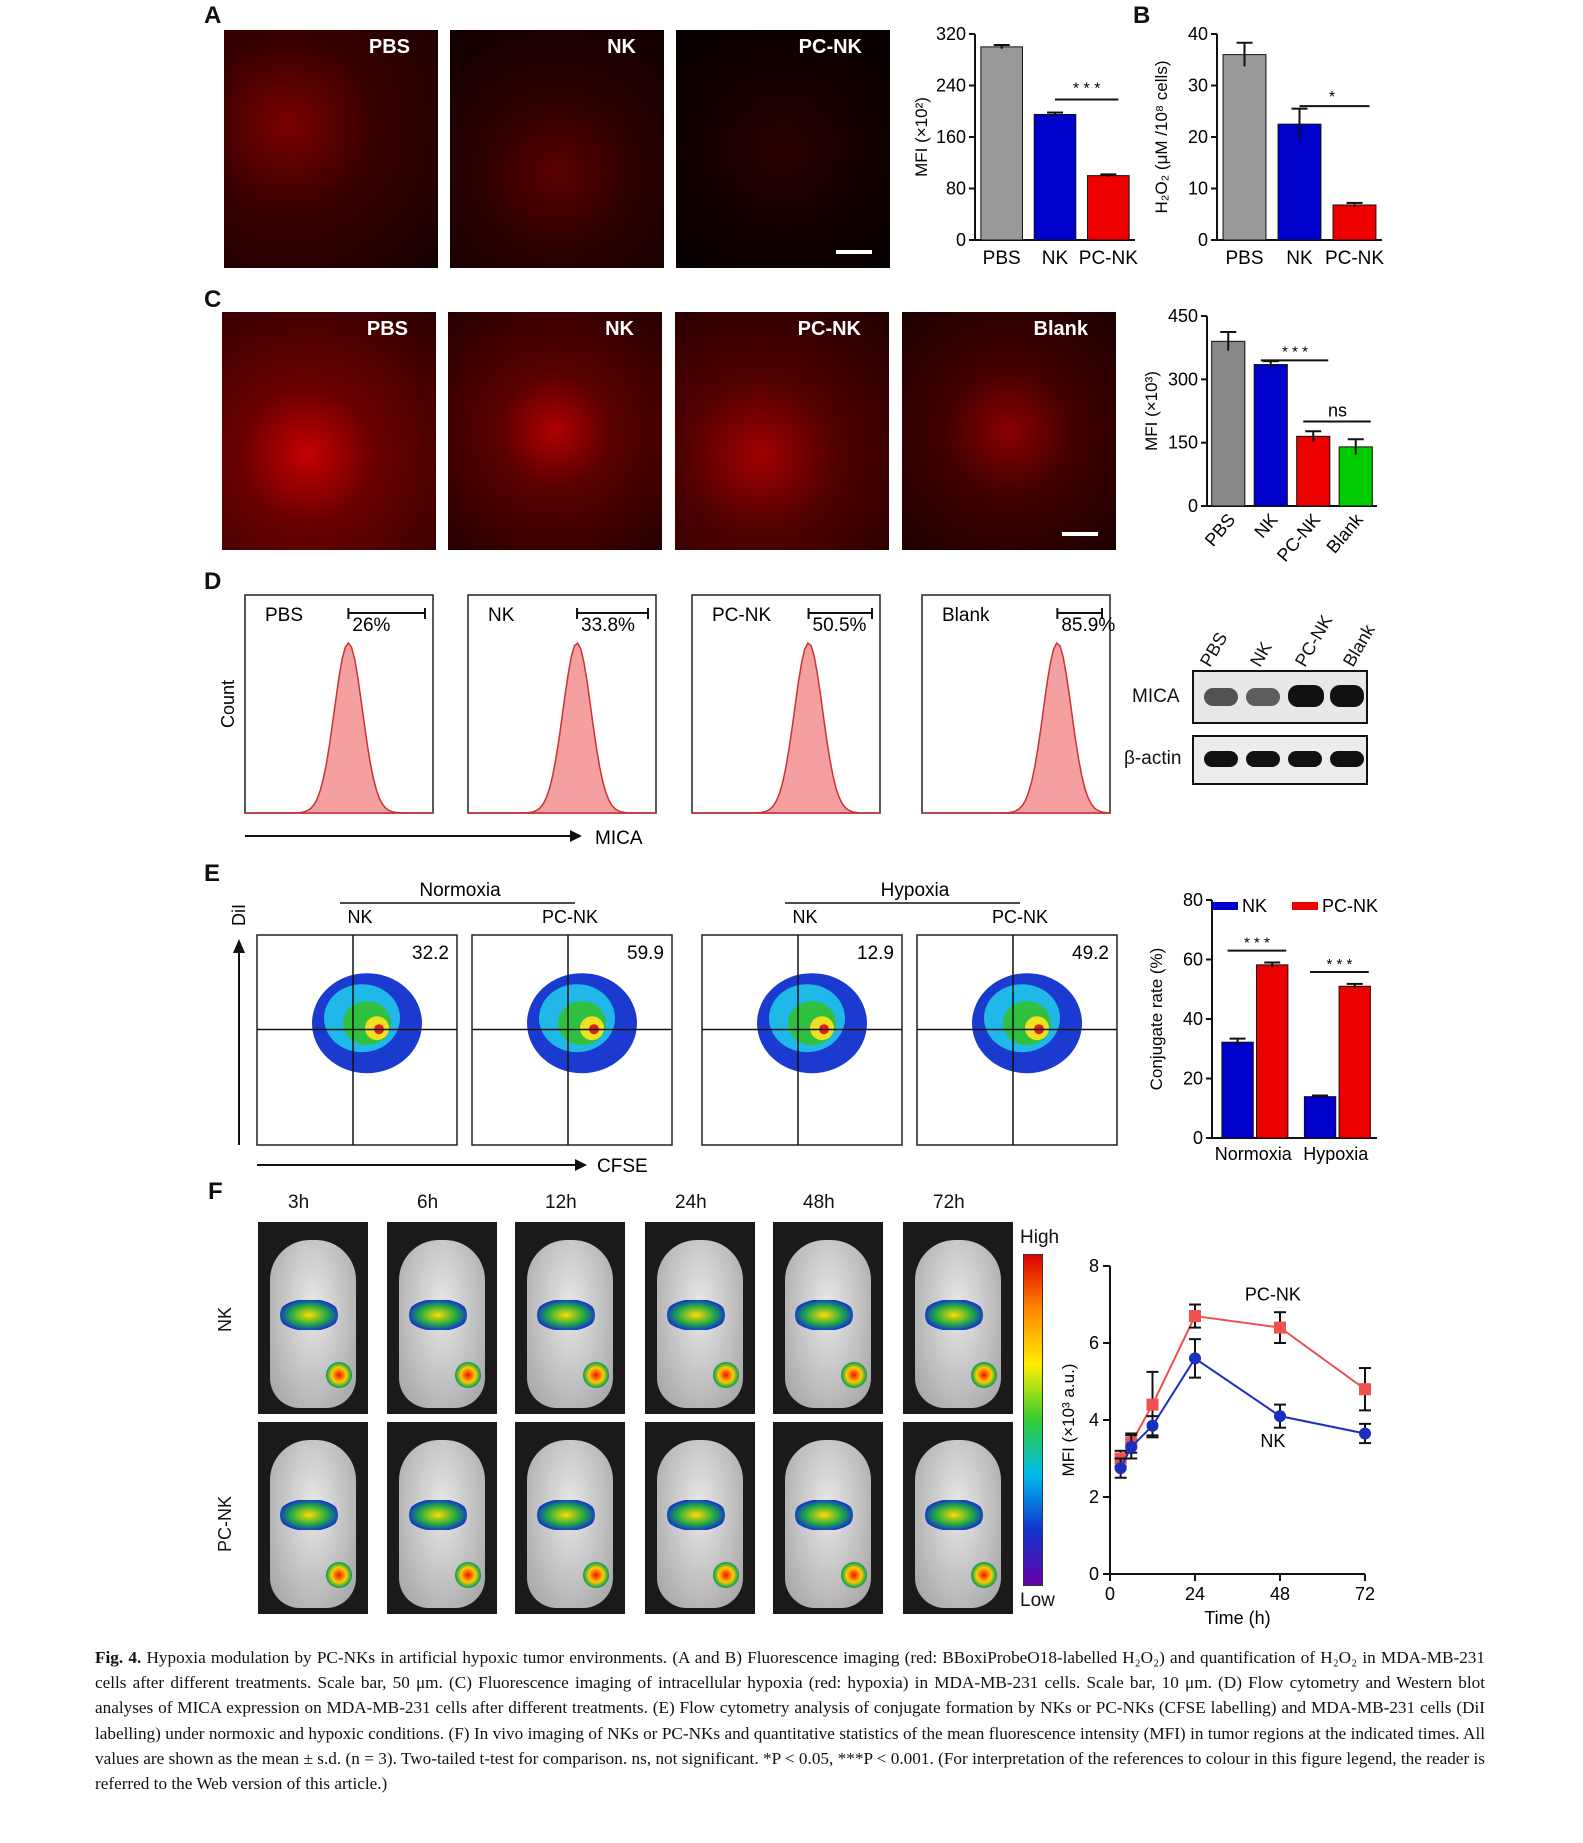 Image resolution: width=1583 pixels, height=1843 pixels. Describe the element at coordinates (371, 625) in the screenshot. I see `gate-percent: 26%` at that location.